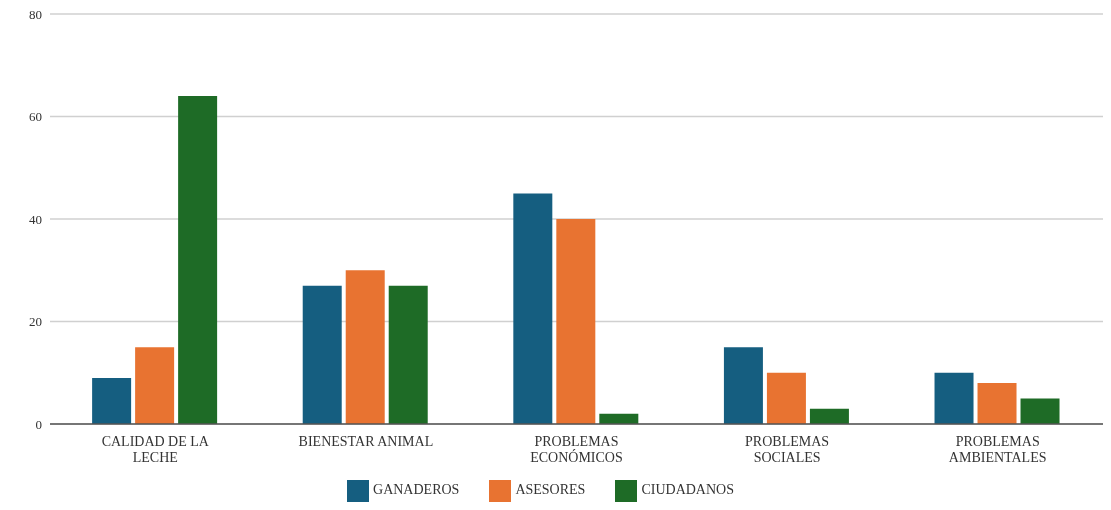 The height and width of the screenshot is (510, 1111). Describe the element at coordinates (550, 490) in the screenshot. I see `legend-label: ASESORES` at that location.